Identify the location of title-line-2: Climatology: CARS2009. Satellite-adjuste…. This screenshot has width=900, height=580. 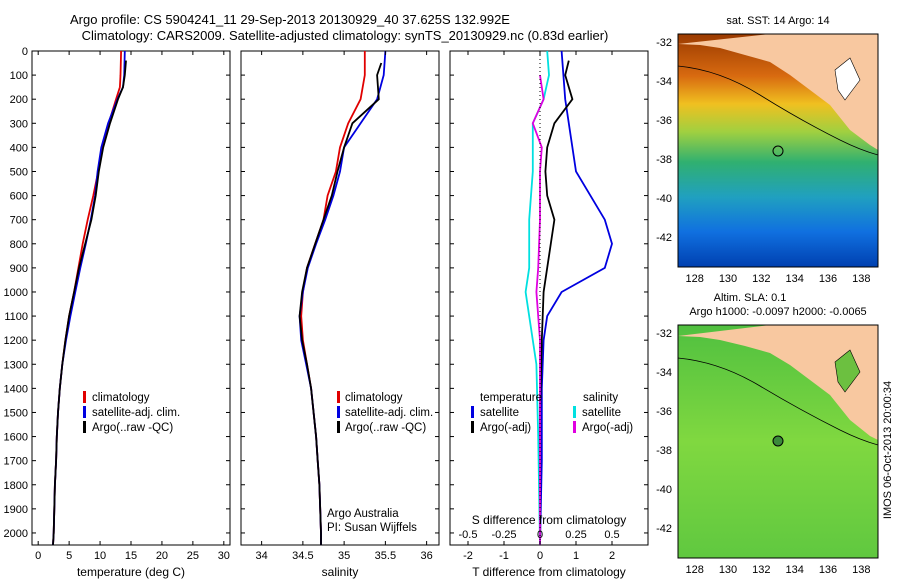
(345, 35).